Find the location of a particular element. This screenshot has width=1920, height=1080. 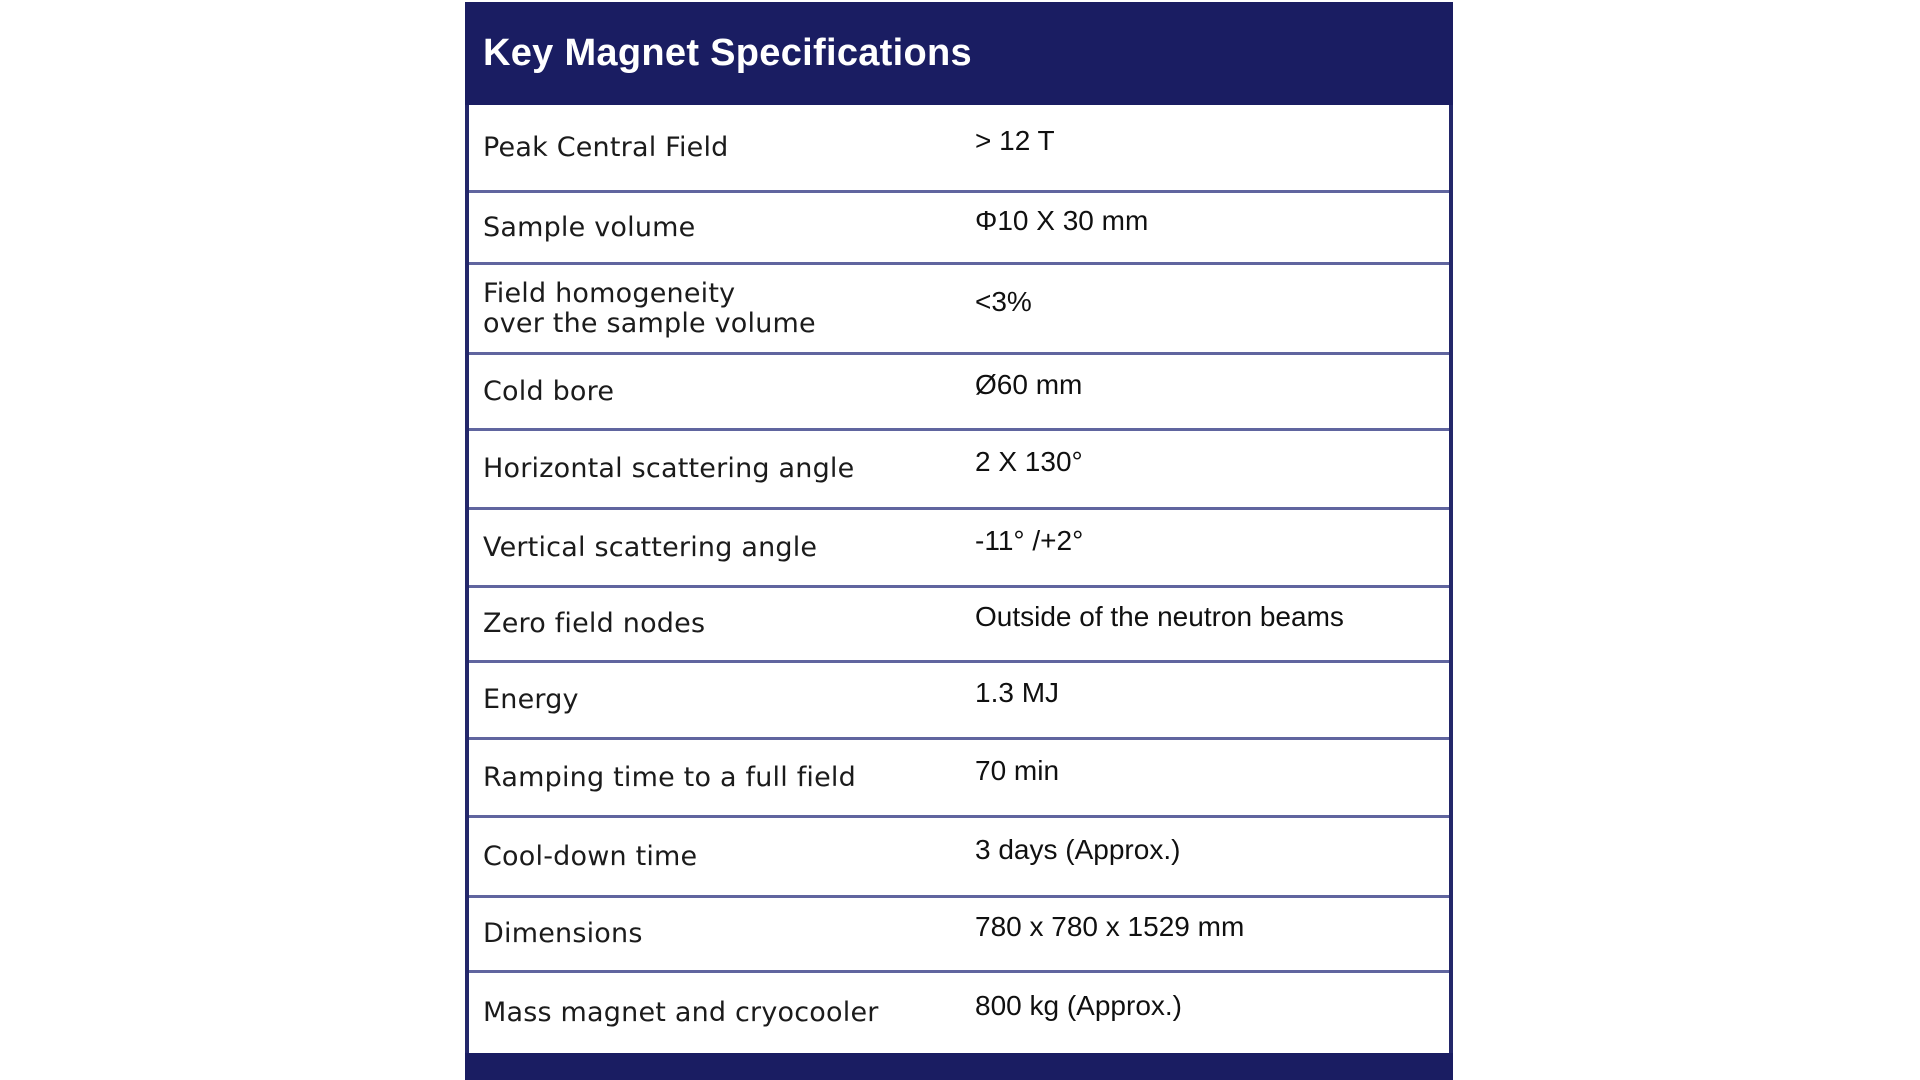

row-label: Zero field nodes is located at coordinates (594, 624).